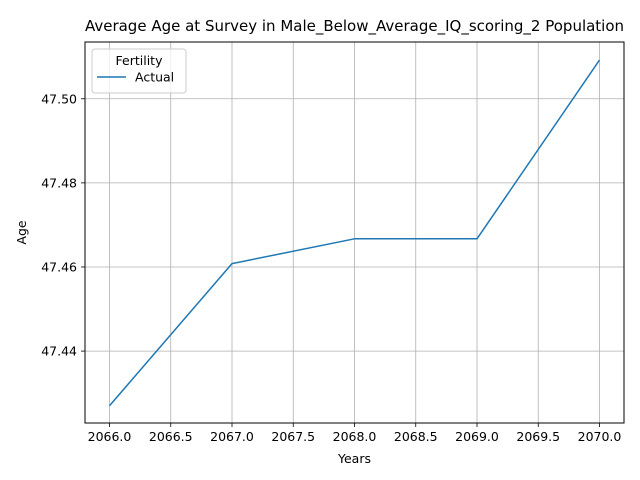 The height and width of the screenshot is (480, 640). I want to click on x-tick-label: 2069.0, so click(477, 436).